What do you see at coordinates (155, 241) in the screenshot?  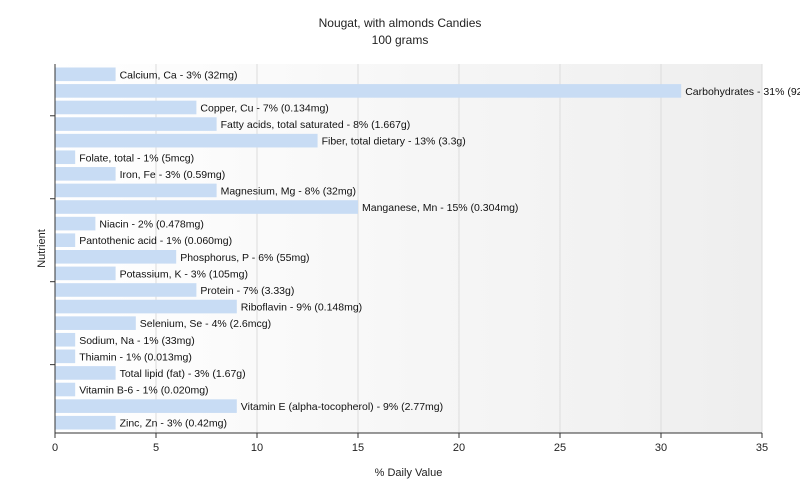 I see `bar-data-label: Pantothenic acid - 1% (0.060mg)` at bounding box center [155, 241].